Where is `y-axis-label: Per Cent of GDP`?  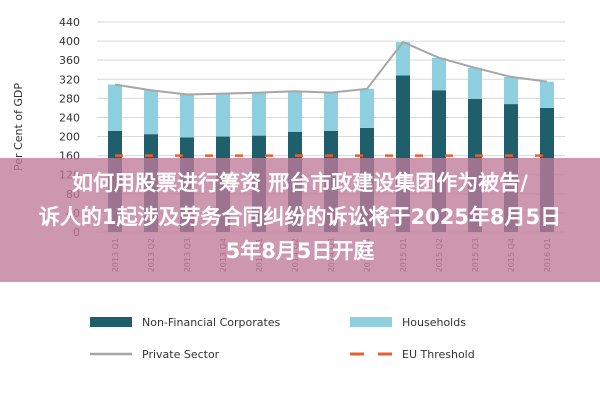 y-axis-label: Per Cent of GDP is located at coordinates (18, 127).